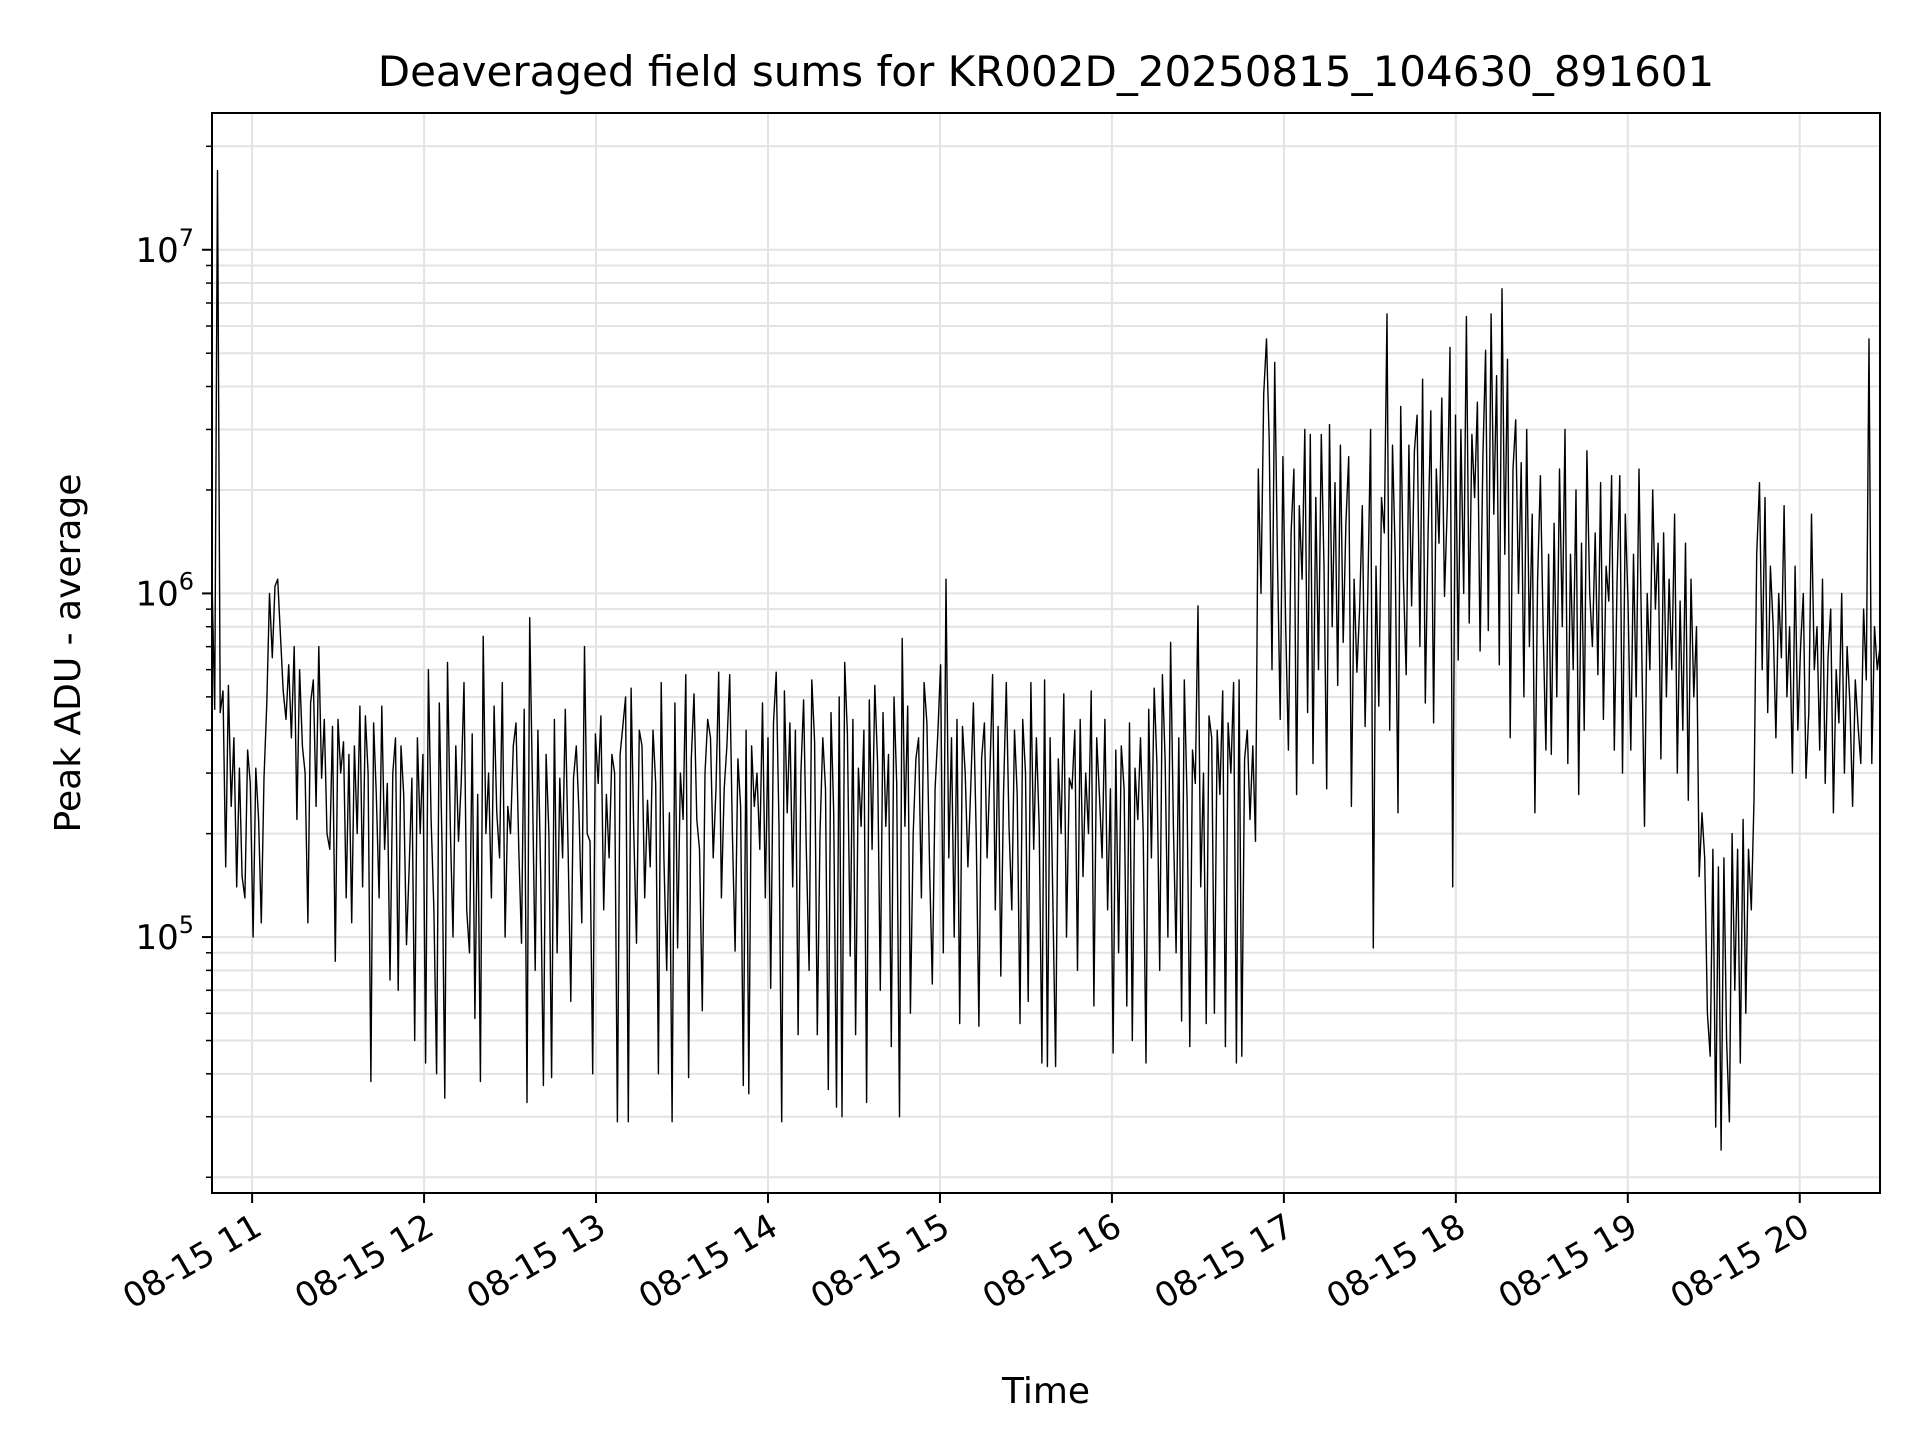 The width and height of the screenshot is (1920, 1445). Describe the element at coordinates (1045, 1391) in the screenshot. I see `x-axis-label: Time` at that location.